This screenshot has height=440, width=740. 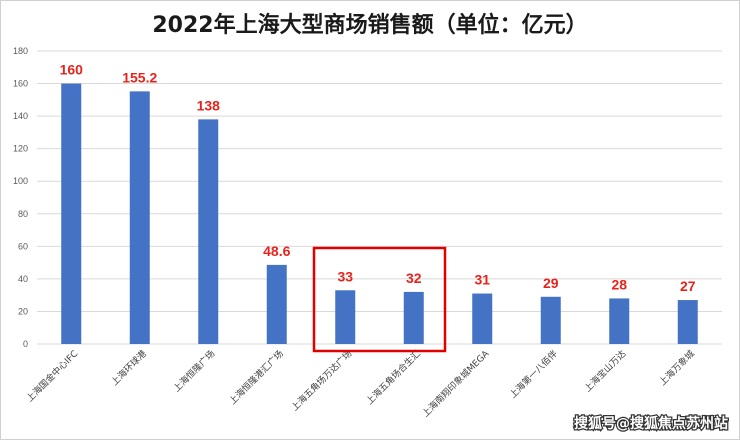 What do you see at coordinates (23, 311) in the screenshot?
I see `y-tick-label: 20` at bounding box center [23, 311].